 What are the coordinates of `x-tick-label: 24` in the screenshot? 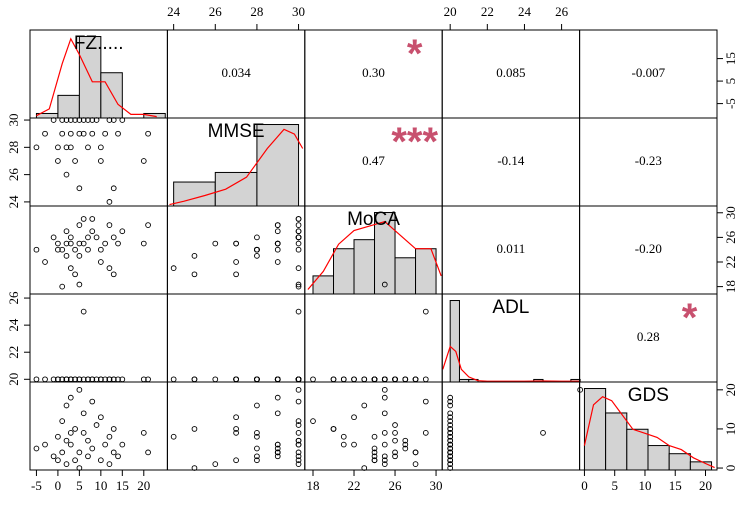 It's located at (525, 11).